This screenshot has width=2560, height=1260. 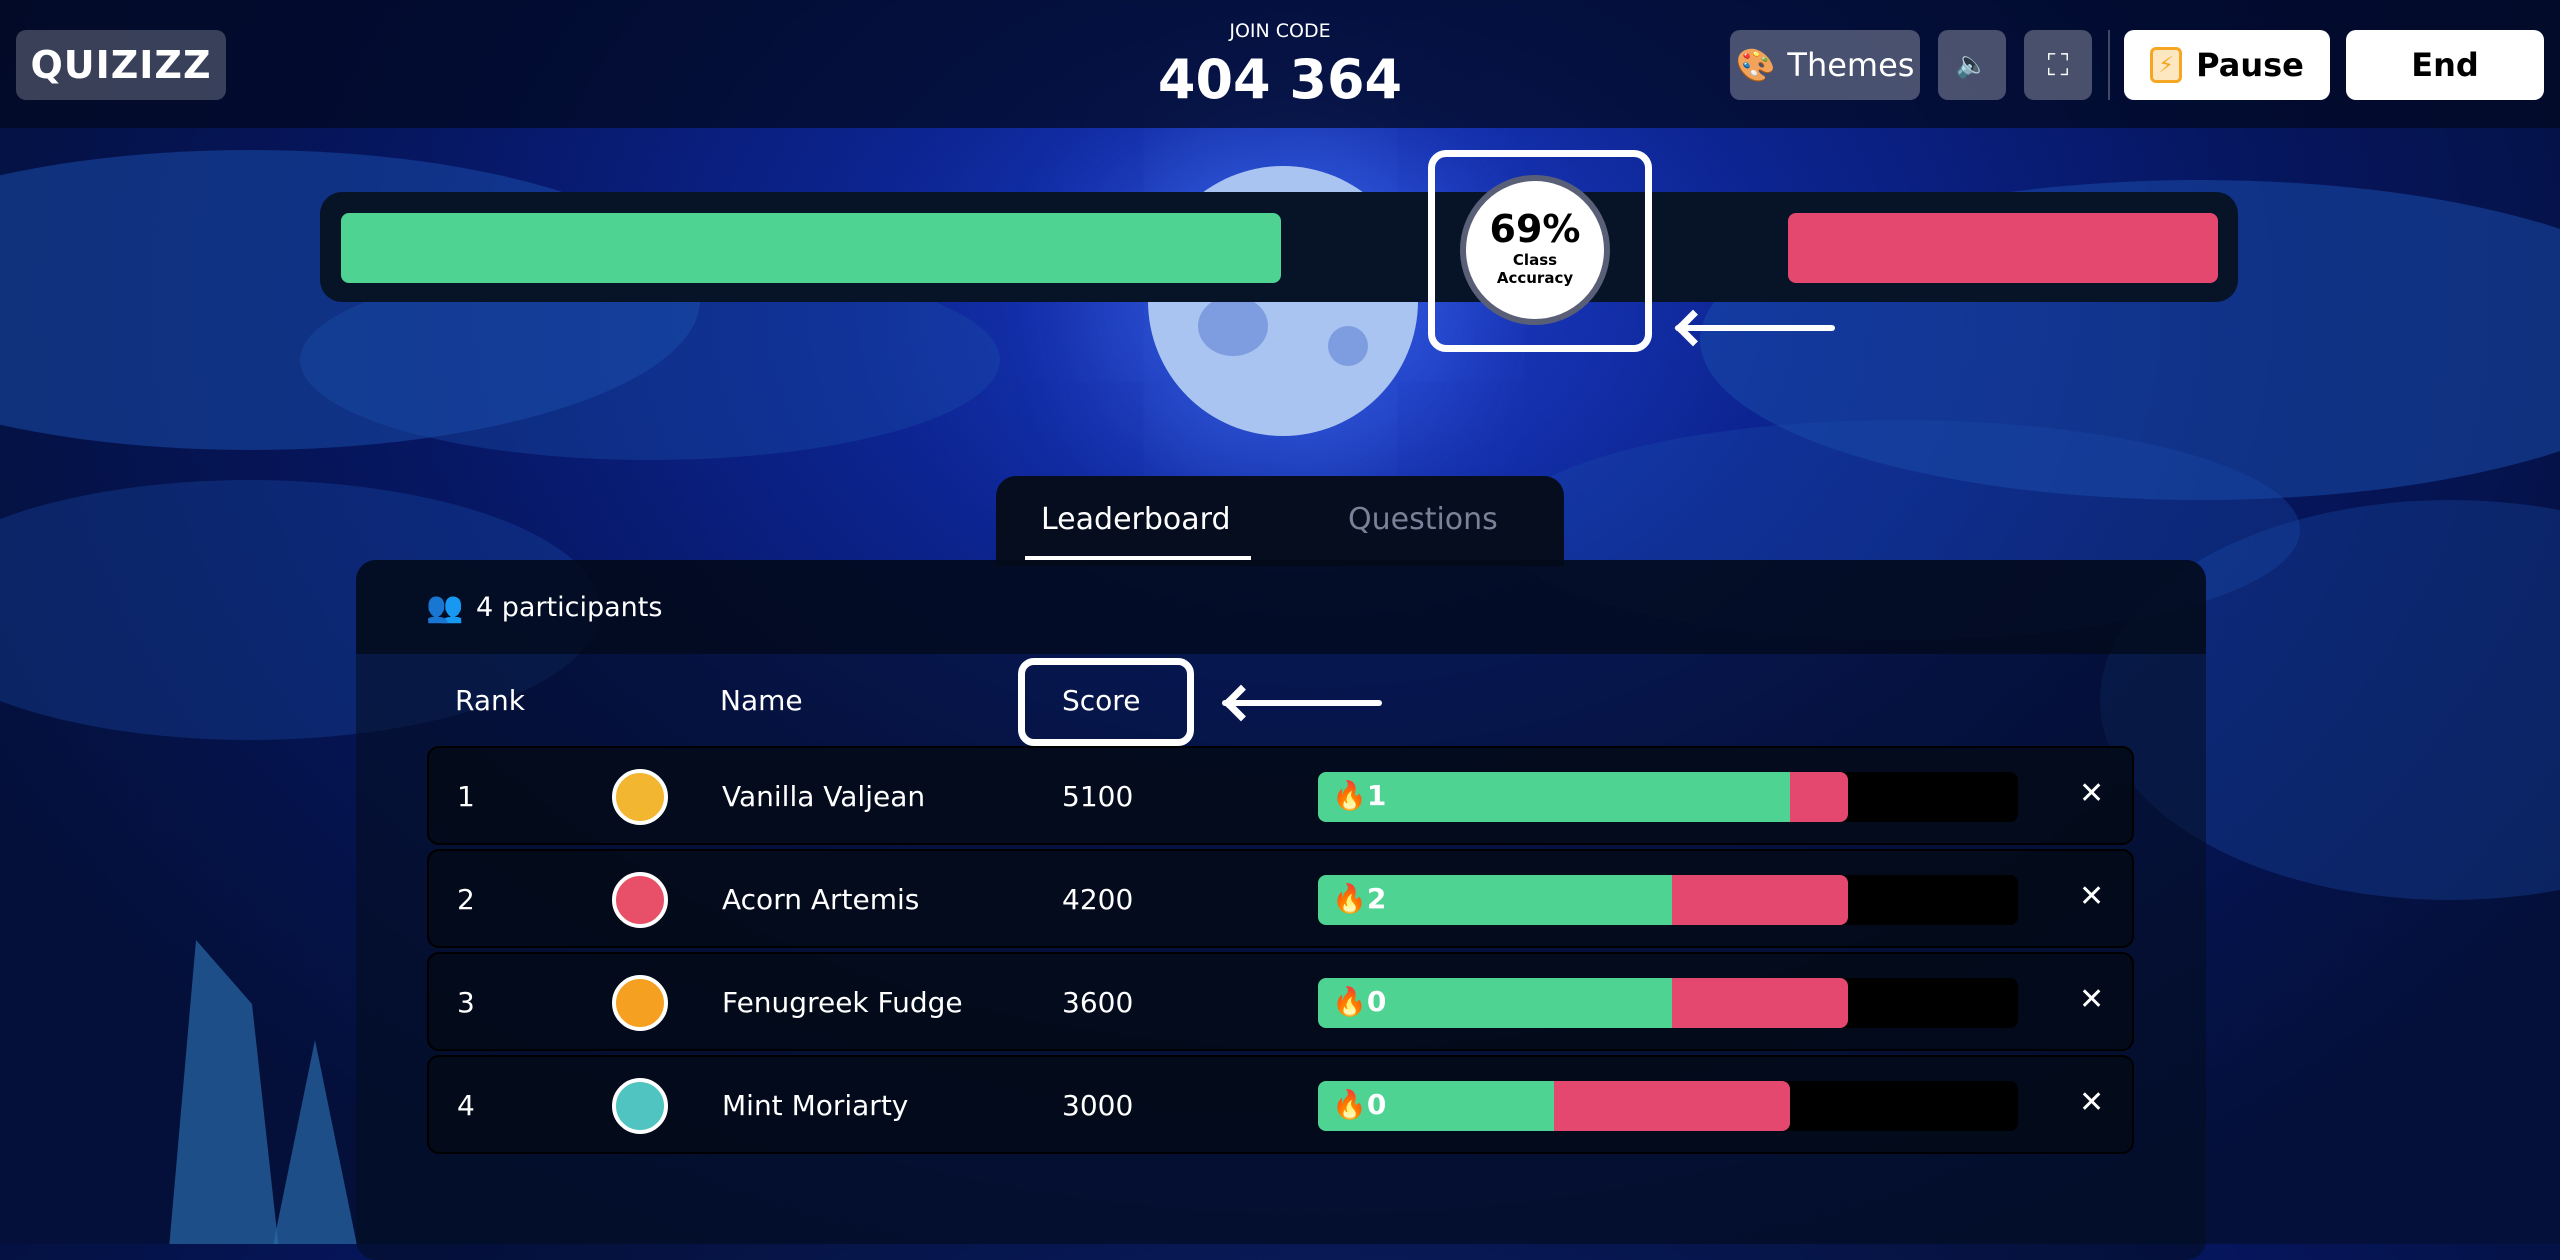 I want to click on fullscreen-icon: ⛶, so click(x=2058, y=65).